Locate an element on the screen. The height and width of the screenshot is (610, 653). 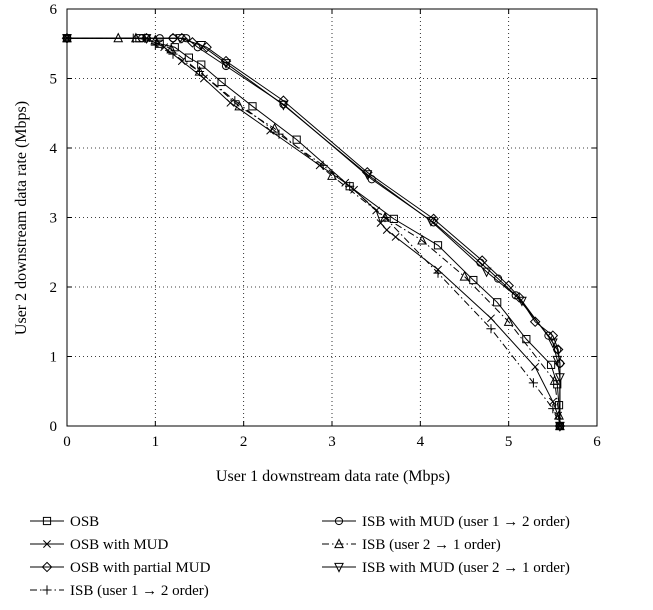
y-tick-label: 0 is located at coordinates (54, 427).